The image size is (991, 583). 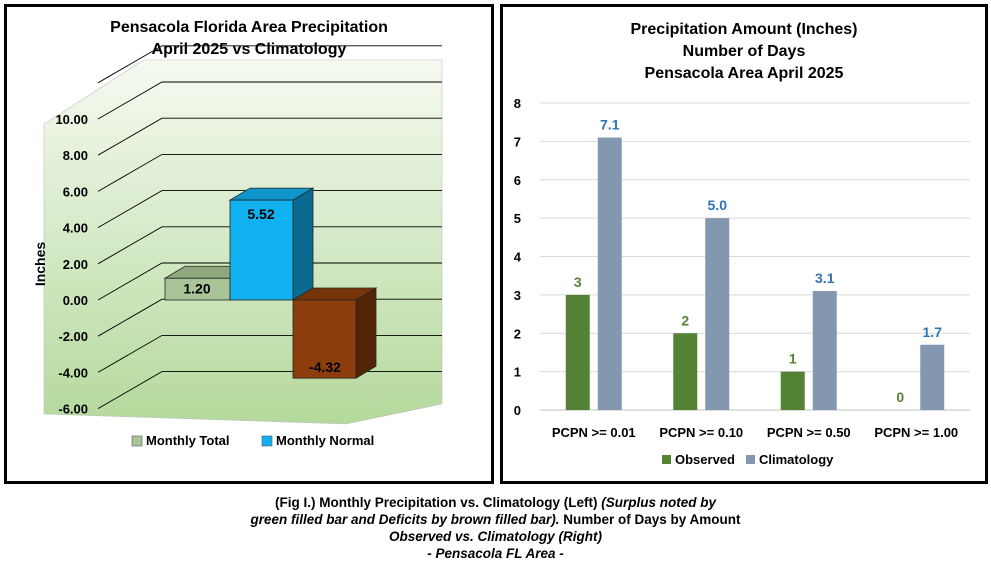 I want to click on data-label-monthly-normal: 5.52, so click(x=260, y=214).